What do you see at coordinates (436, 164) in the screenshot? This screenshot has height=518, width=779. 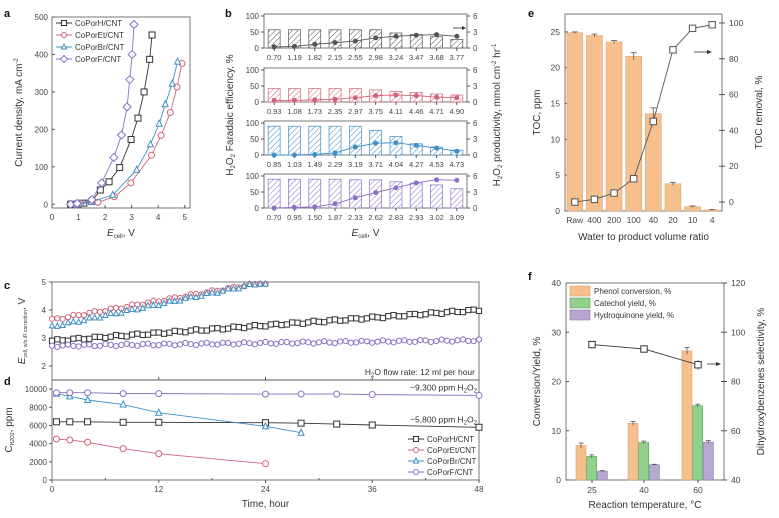 I see `x-tick-label: 4.53` at bounding box center [436, 164].